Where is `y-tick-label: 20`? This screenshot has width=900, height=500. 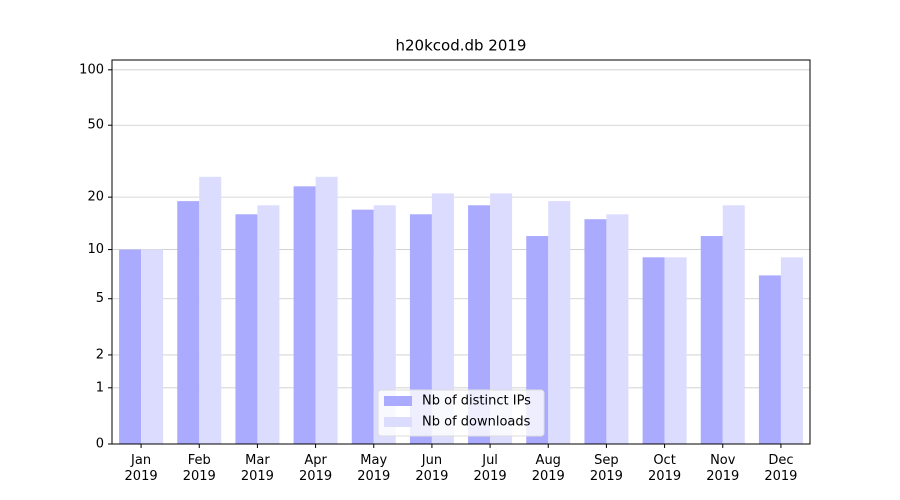
y-tick-label: 20 is located at coordinates (95, 197).